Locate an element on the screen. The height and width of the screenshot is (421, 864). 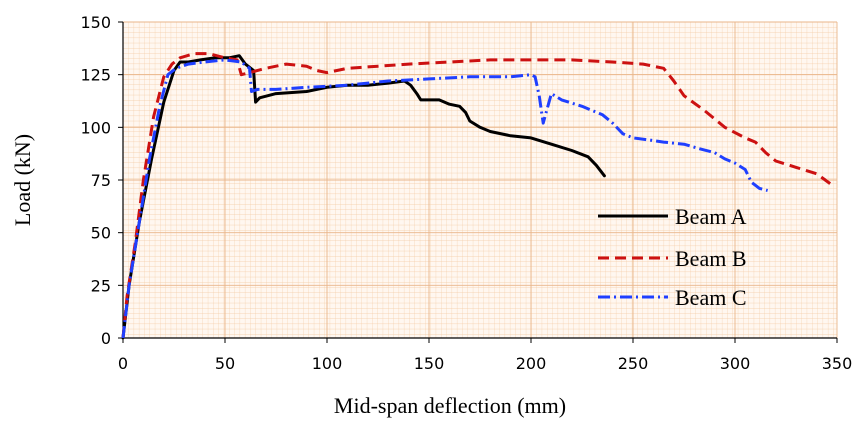
x-axis-title: Mid-span deflection (mm) is located at coordinates (450, 405).